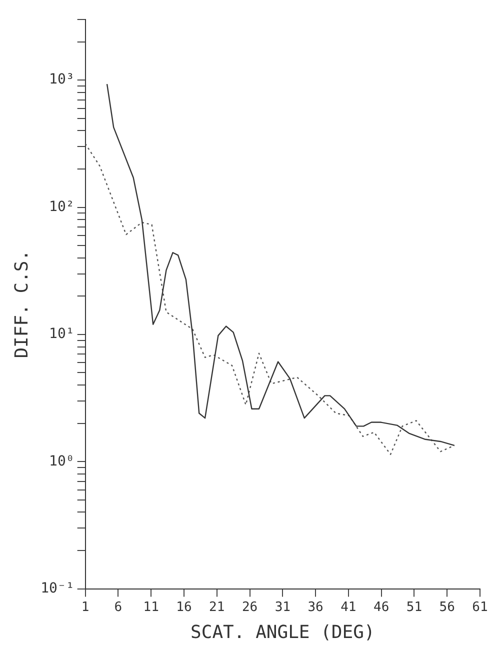  What do you see at coordinates (282, 607) in the screenshot?
I see `x-tick-label: 31` at bounding box center [282, 607].